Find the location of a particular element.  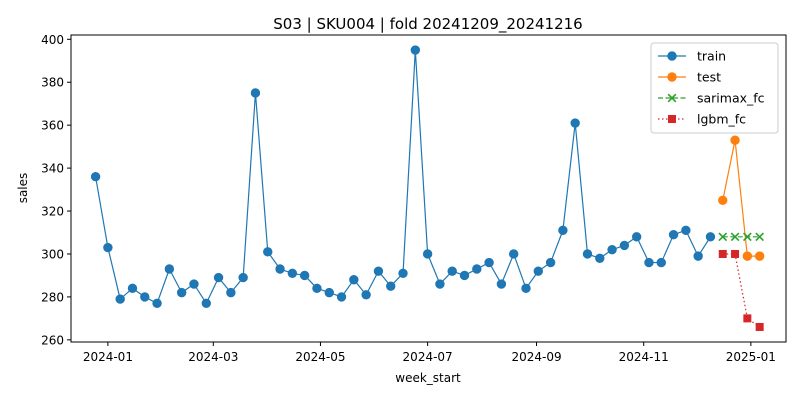

x-tick-label: 2024-11 is located at coordinates (644, 357).